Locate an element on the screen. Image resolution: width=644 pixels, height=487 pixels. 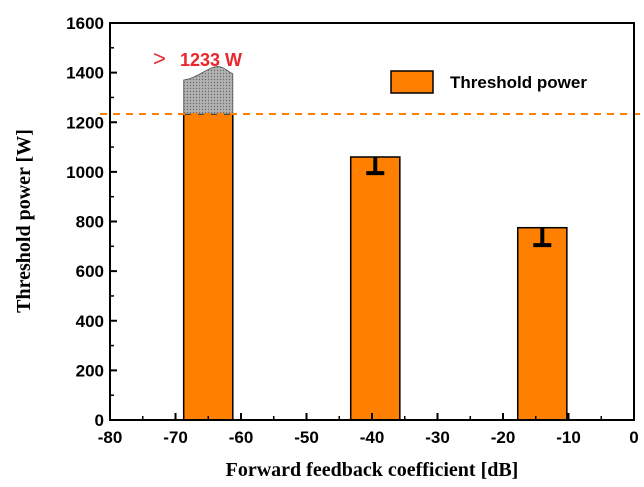
annotation-label: 1233 W is located at coordinates (211, 60).